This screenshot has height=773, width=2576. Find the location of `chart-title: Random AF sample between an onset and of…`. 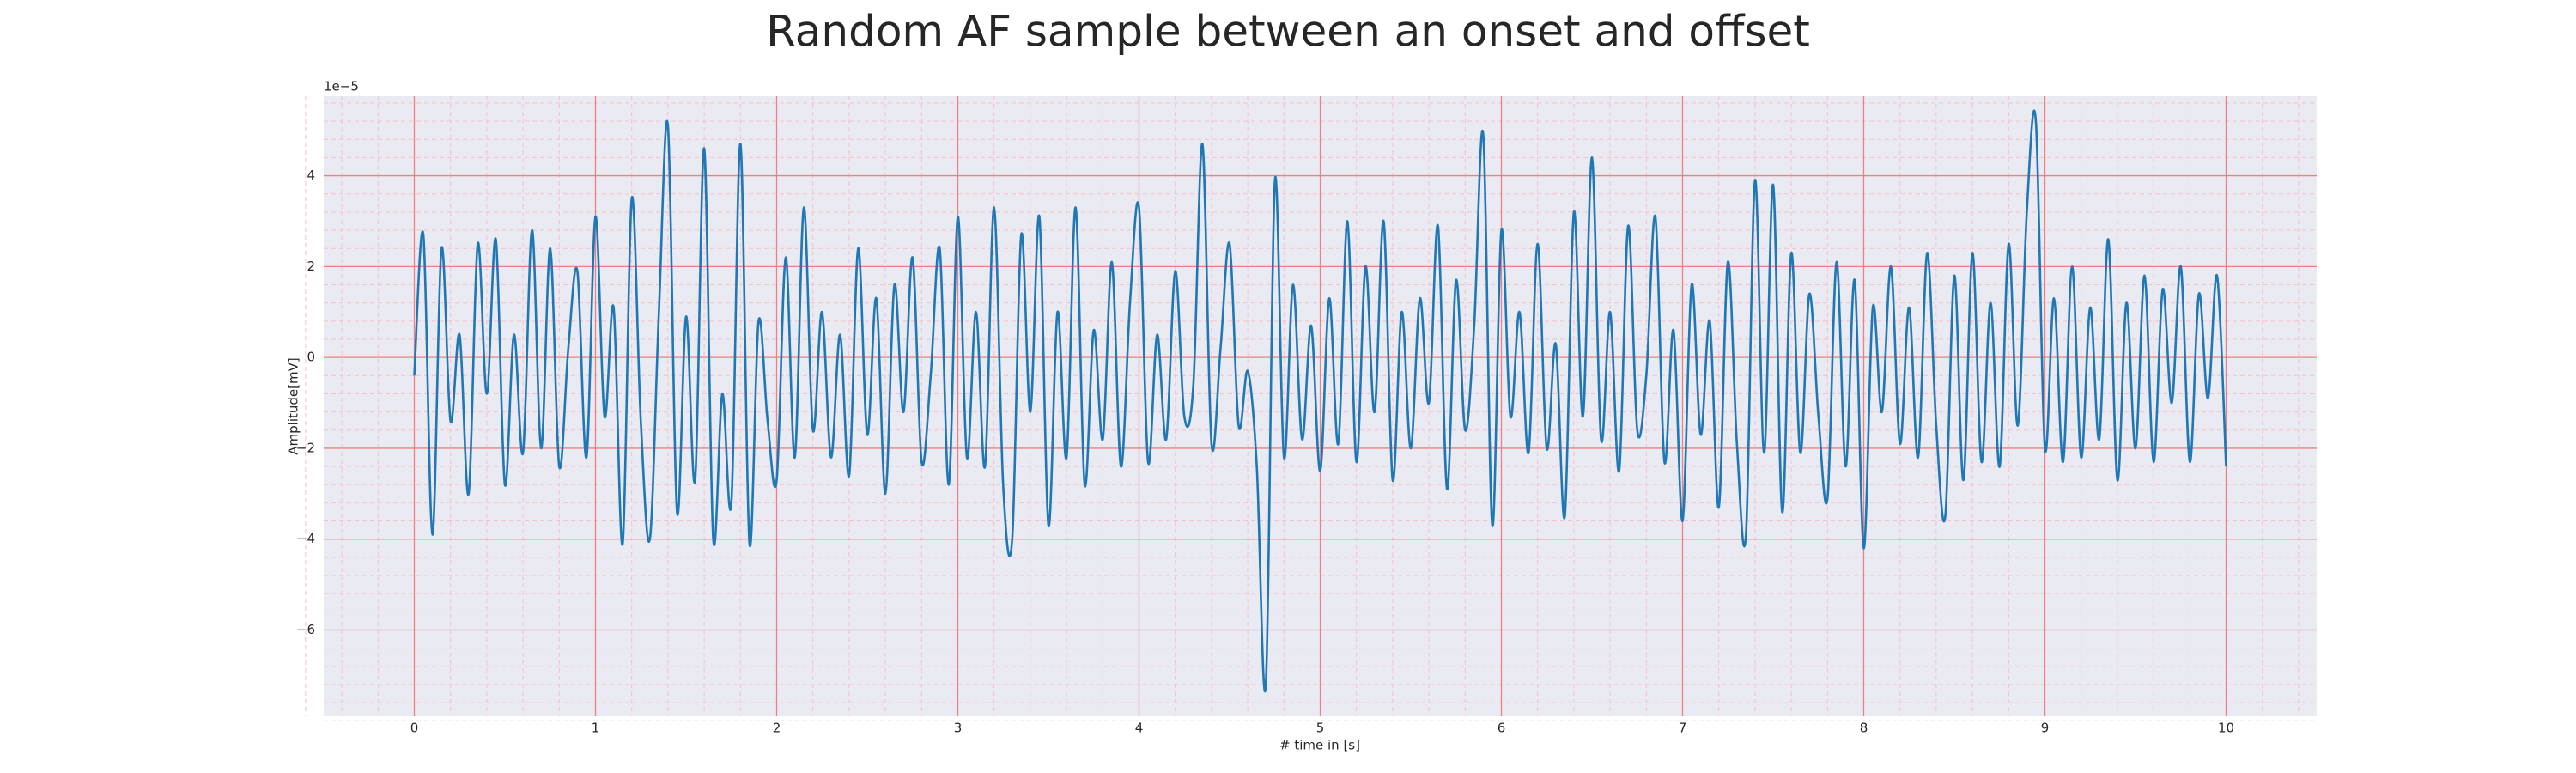

chart-title: Random AF sample between an onset and of… is located at coordinates (1288, 32).